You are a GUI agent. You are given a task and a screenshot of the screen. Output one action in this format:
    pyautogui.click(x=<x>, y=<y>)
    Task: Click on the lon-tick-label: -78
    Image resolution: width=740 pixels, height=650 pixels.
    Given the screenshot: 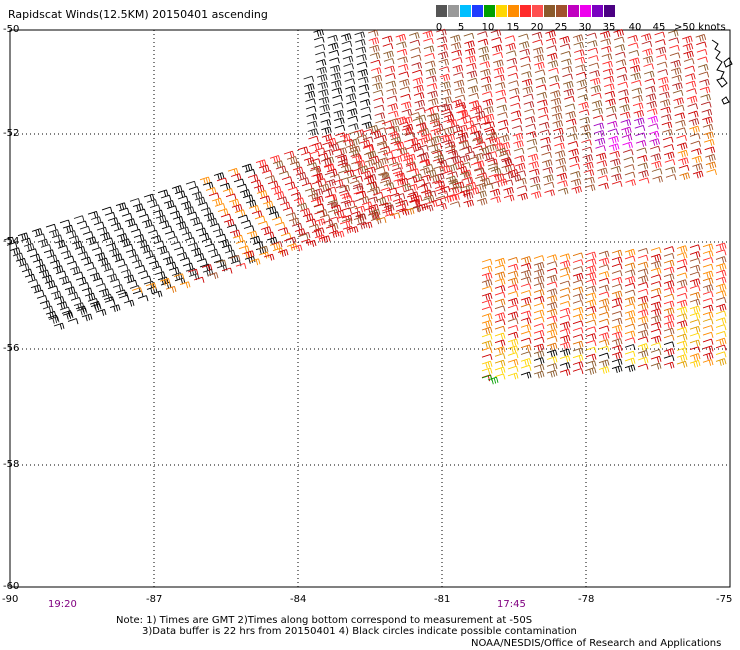 What is the action you would take?
    pyautogui.click(x=586, y=599)
    